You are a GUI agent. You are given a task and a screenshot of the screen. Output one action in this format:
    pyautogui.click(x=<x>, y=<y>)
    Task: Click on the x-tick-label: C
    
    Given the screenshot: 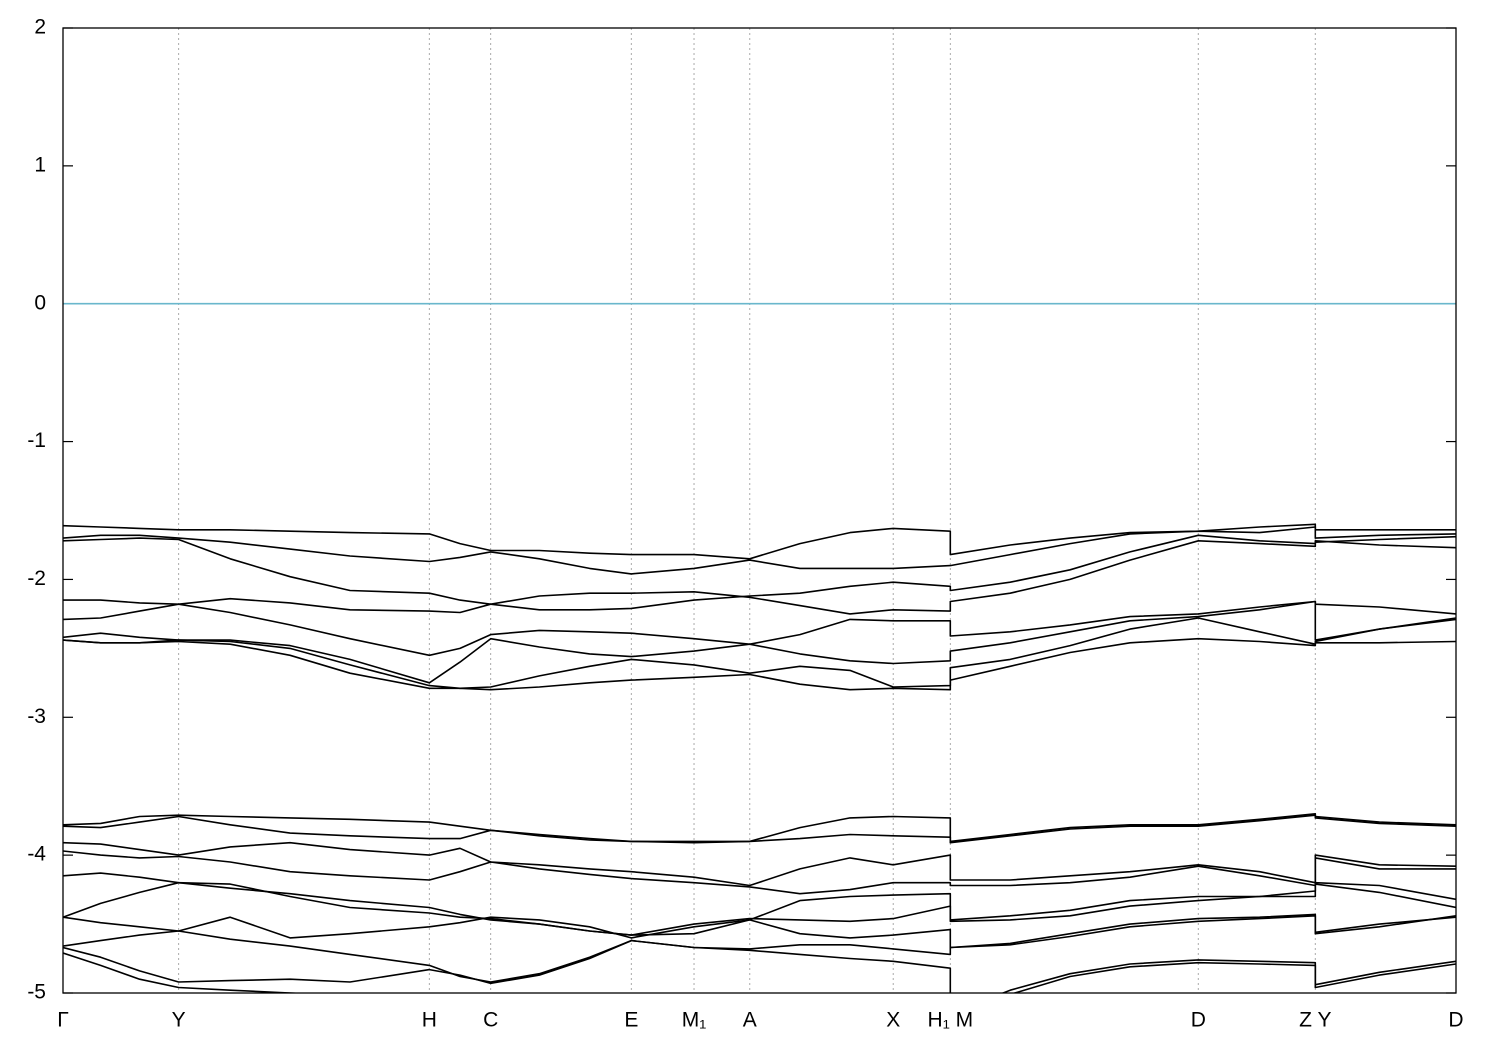 What is the action you would take?
    pyautogui.click(x=490, y=1020)
    